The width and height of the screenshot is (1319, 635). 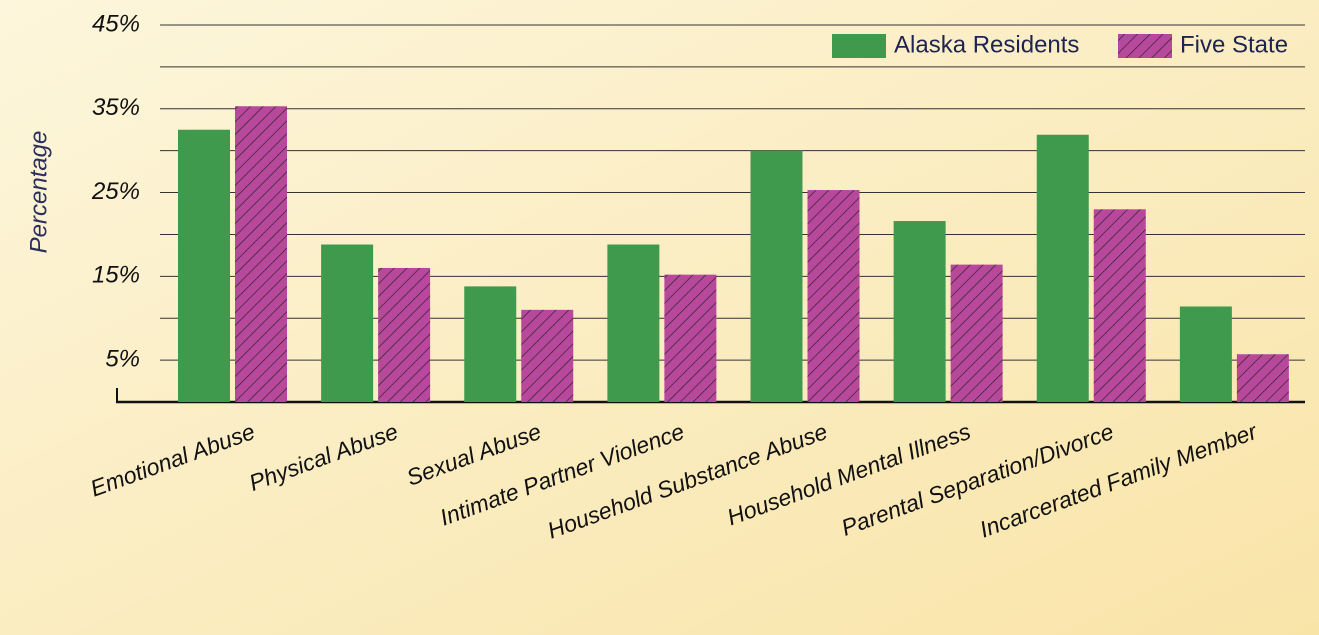 What do you see at coordinates (986, 44) in the screenshot?
I see `legend-label: Alaska Residents` at bounding box center [986, 44].